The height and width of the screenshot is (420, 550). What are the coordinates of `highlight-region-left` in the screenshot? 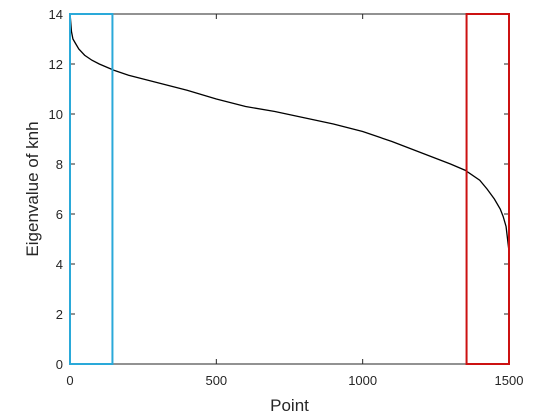 It's located at (91, 189).